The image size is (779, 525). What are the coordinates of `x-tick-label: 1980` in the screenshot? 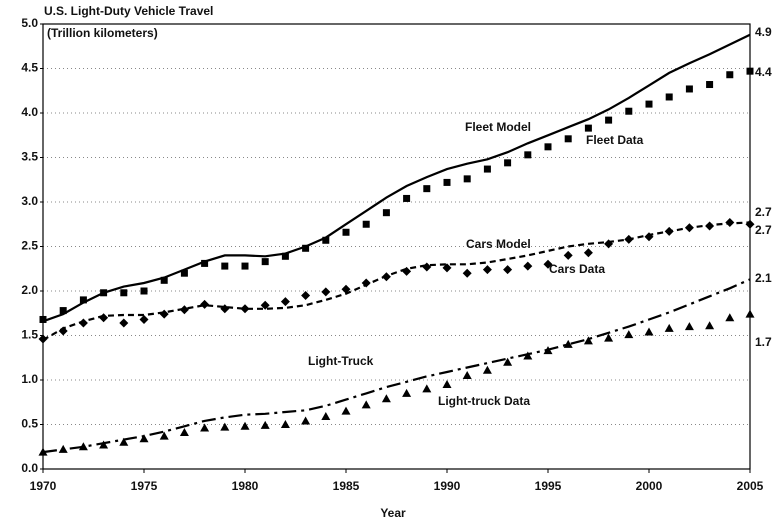 It's located at (245, 486).